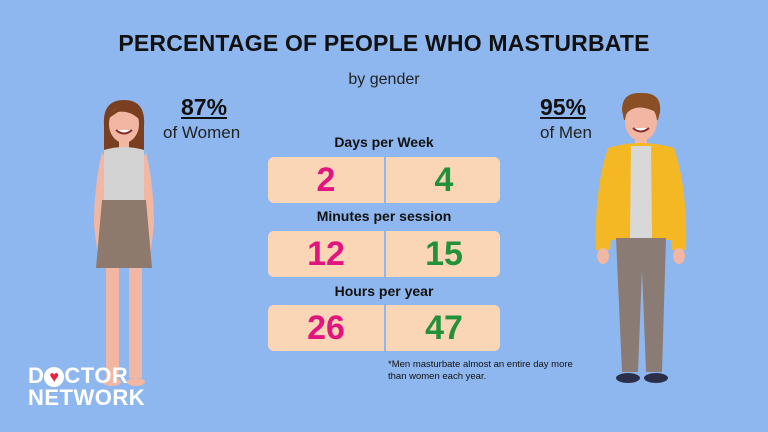 This screenshot has width=768, height=432. I want to click on women-days-value: 2, so click(326, 180).